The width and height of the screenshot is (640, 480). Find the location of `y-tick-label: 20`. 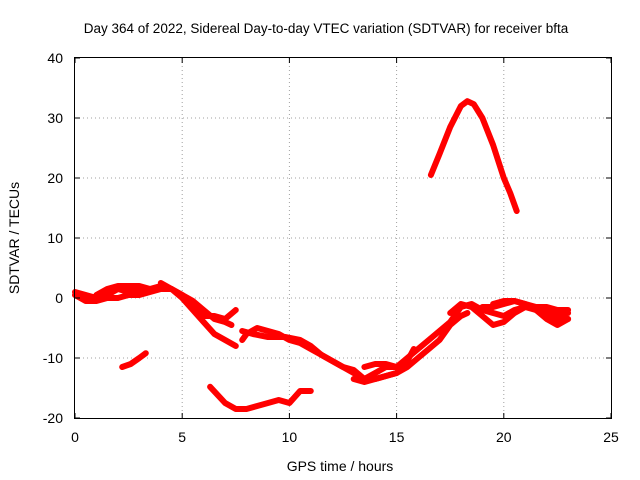

y-tick-label: 20 is located at coordinates (55, 178).